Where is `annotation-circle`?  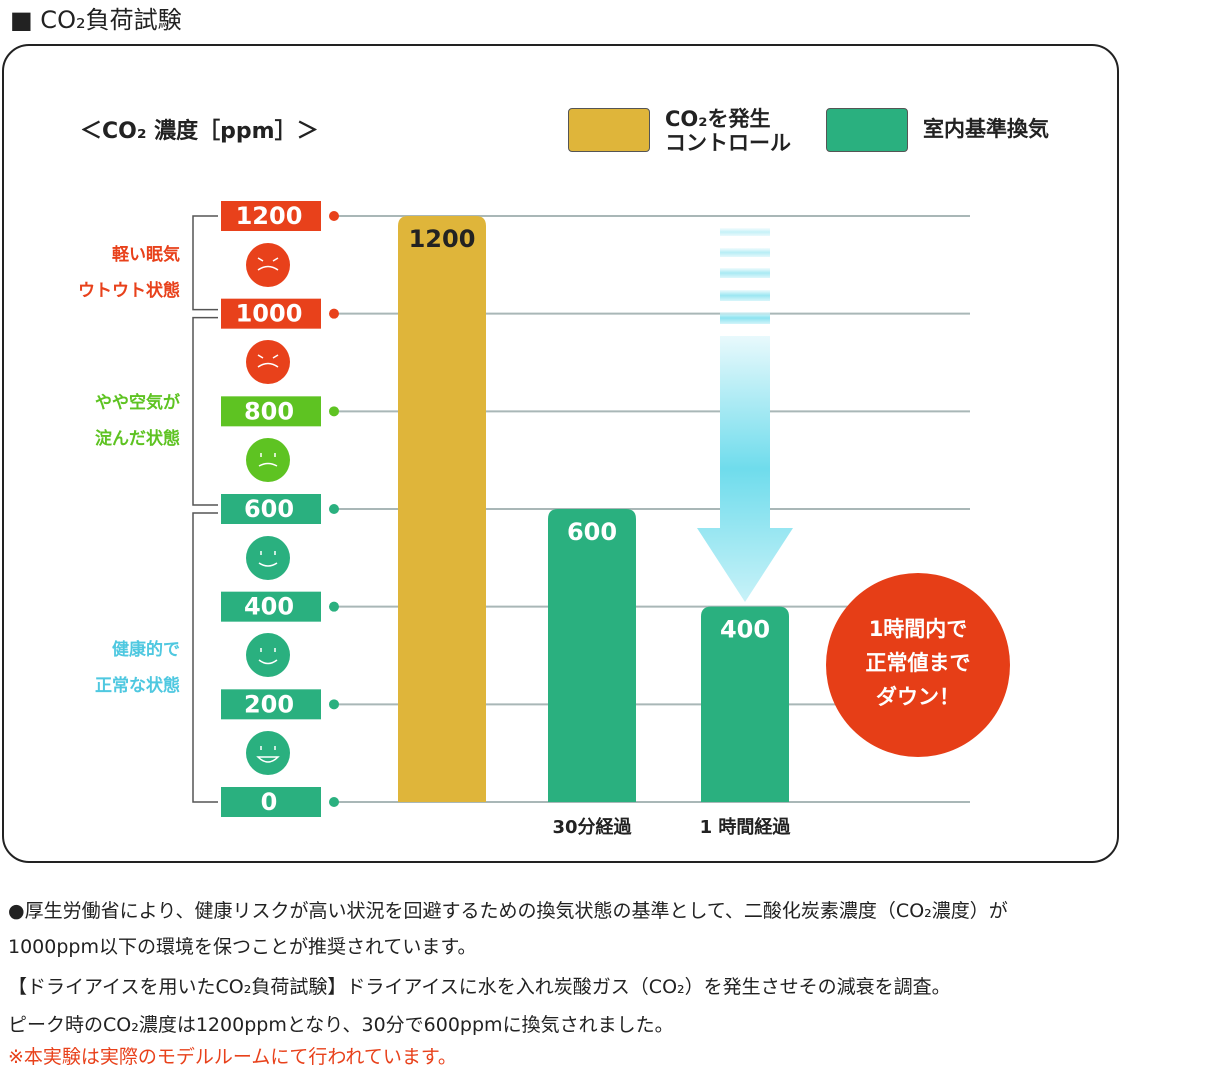 annotation-circle is located at coordinates (918, 665).